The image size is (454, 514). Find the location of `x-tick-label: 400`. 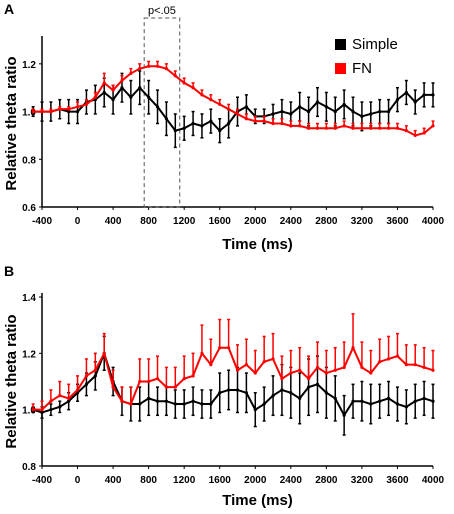

x-tick-label: 400 is located at coordinates (113, 221).